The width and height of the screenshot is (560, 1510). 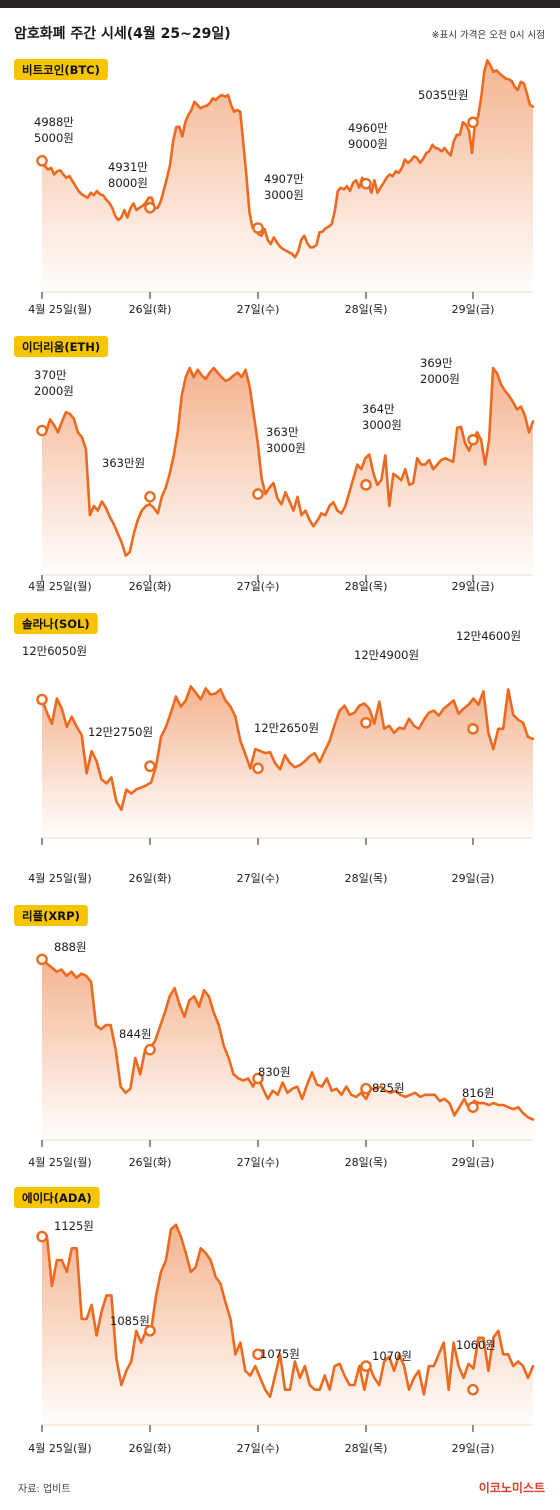 I want to click on price-line-eth, so click(x=287, y=461).